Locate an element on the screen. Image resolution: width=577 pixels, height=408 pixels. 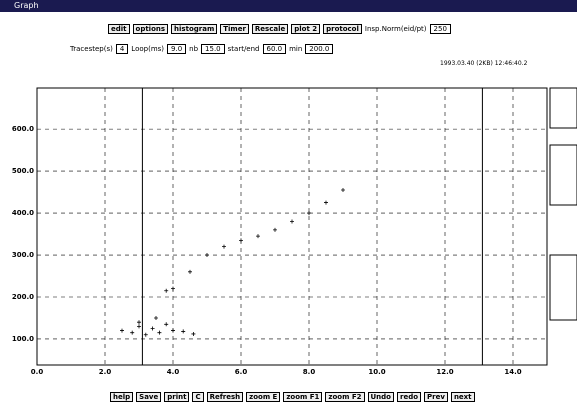
param-field: 4 is located at coordinates (122, 49).